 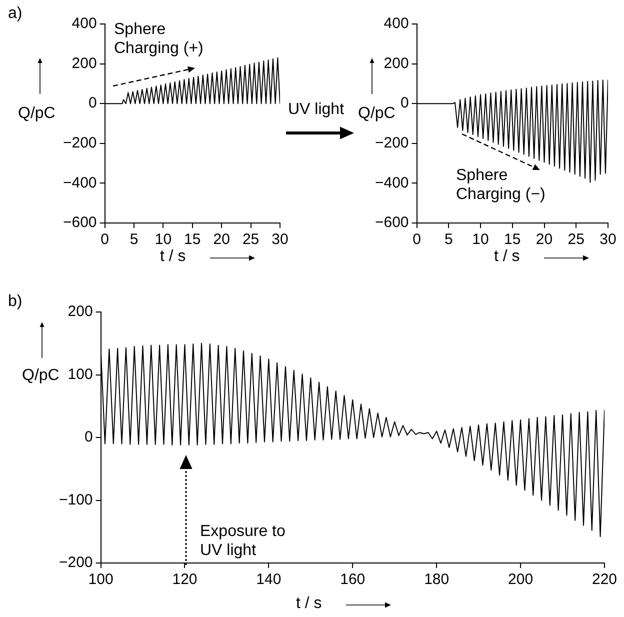 What do you see at coordinates (437, 579) in the screenshot?
I see `x-tick-label: 180` at bounding box center [437, 579].